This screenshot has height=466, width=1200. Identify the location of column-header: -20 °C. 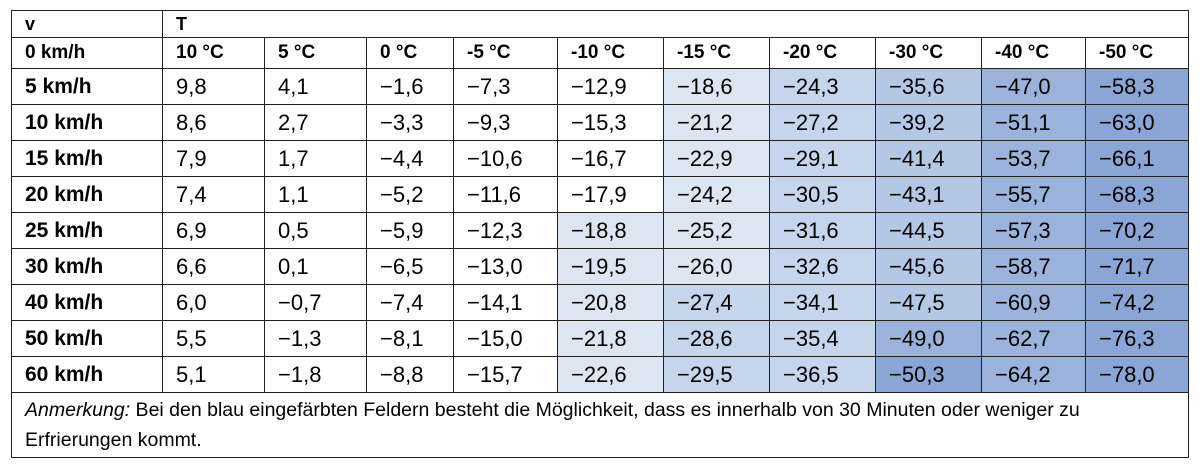
(822, 53).